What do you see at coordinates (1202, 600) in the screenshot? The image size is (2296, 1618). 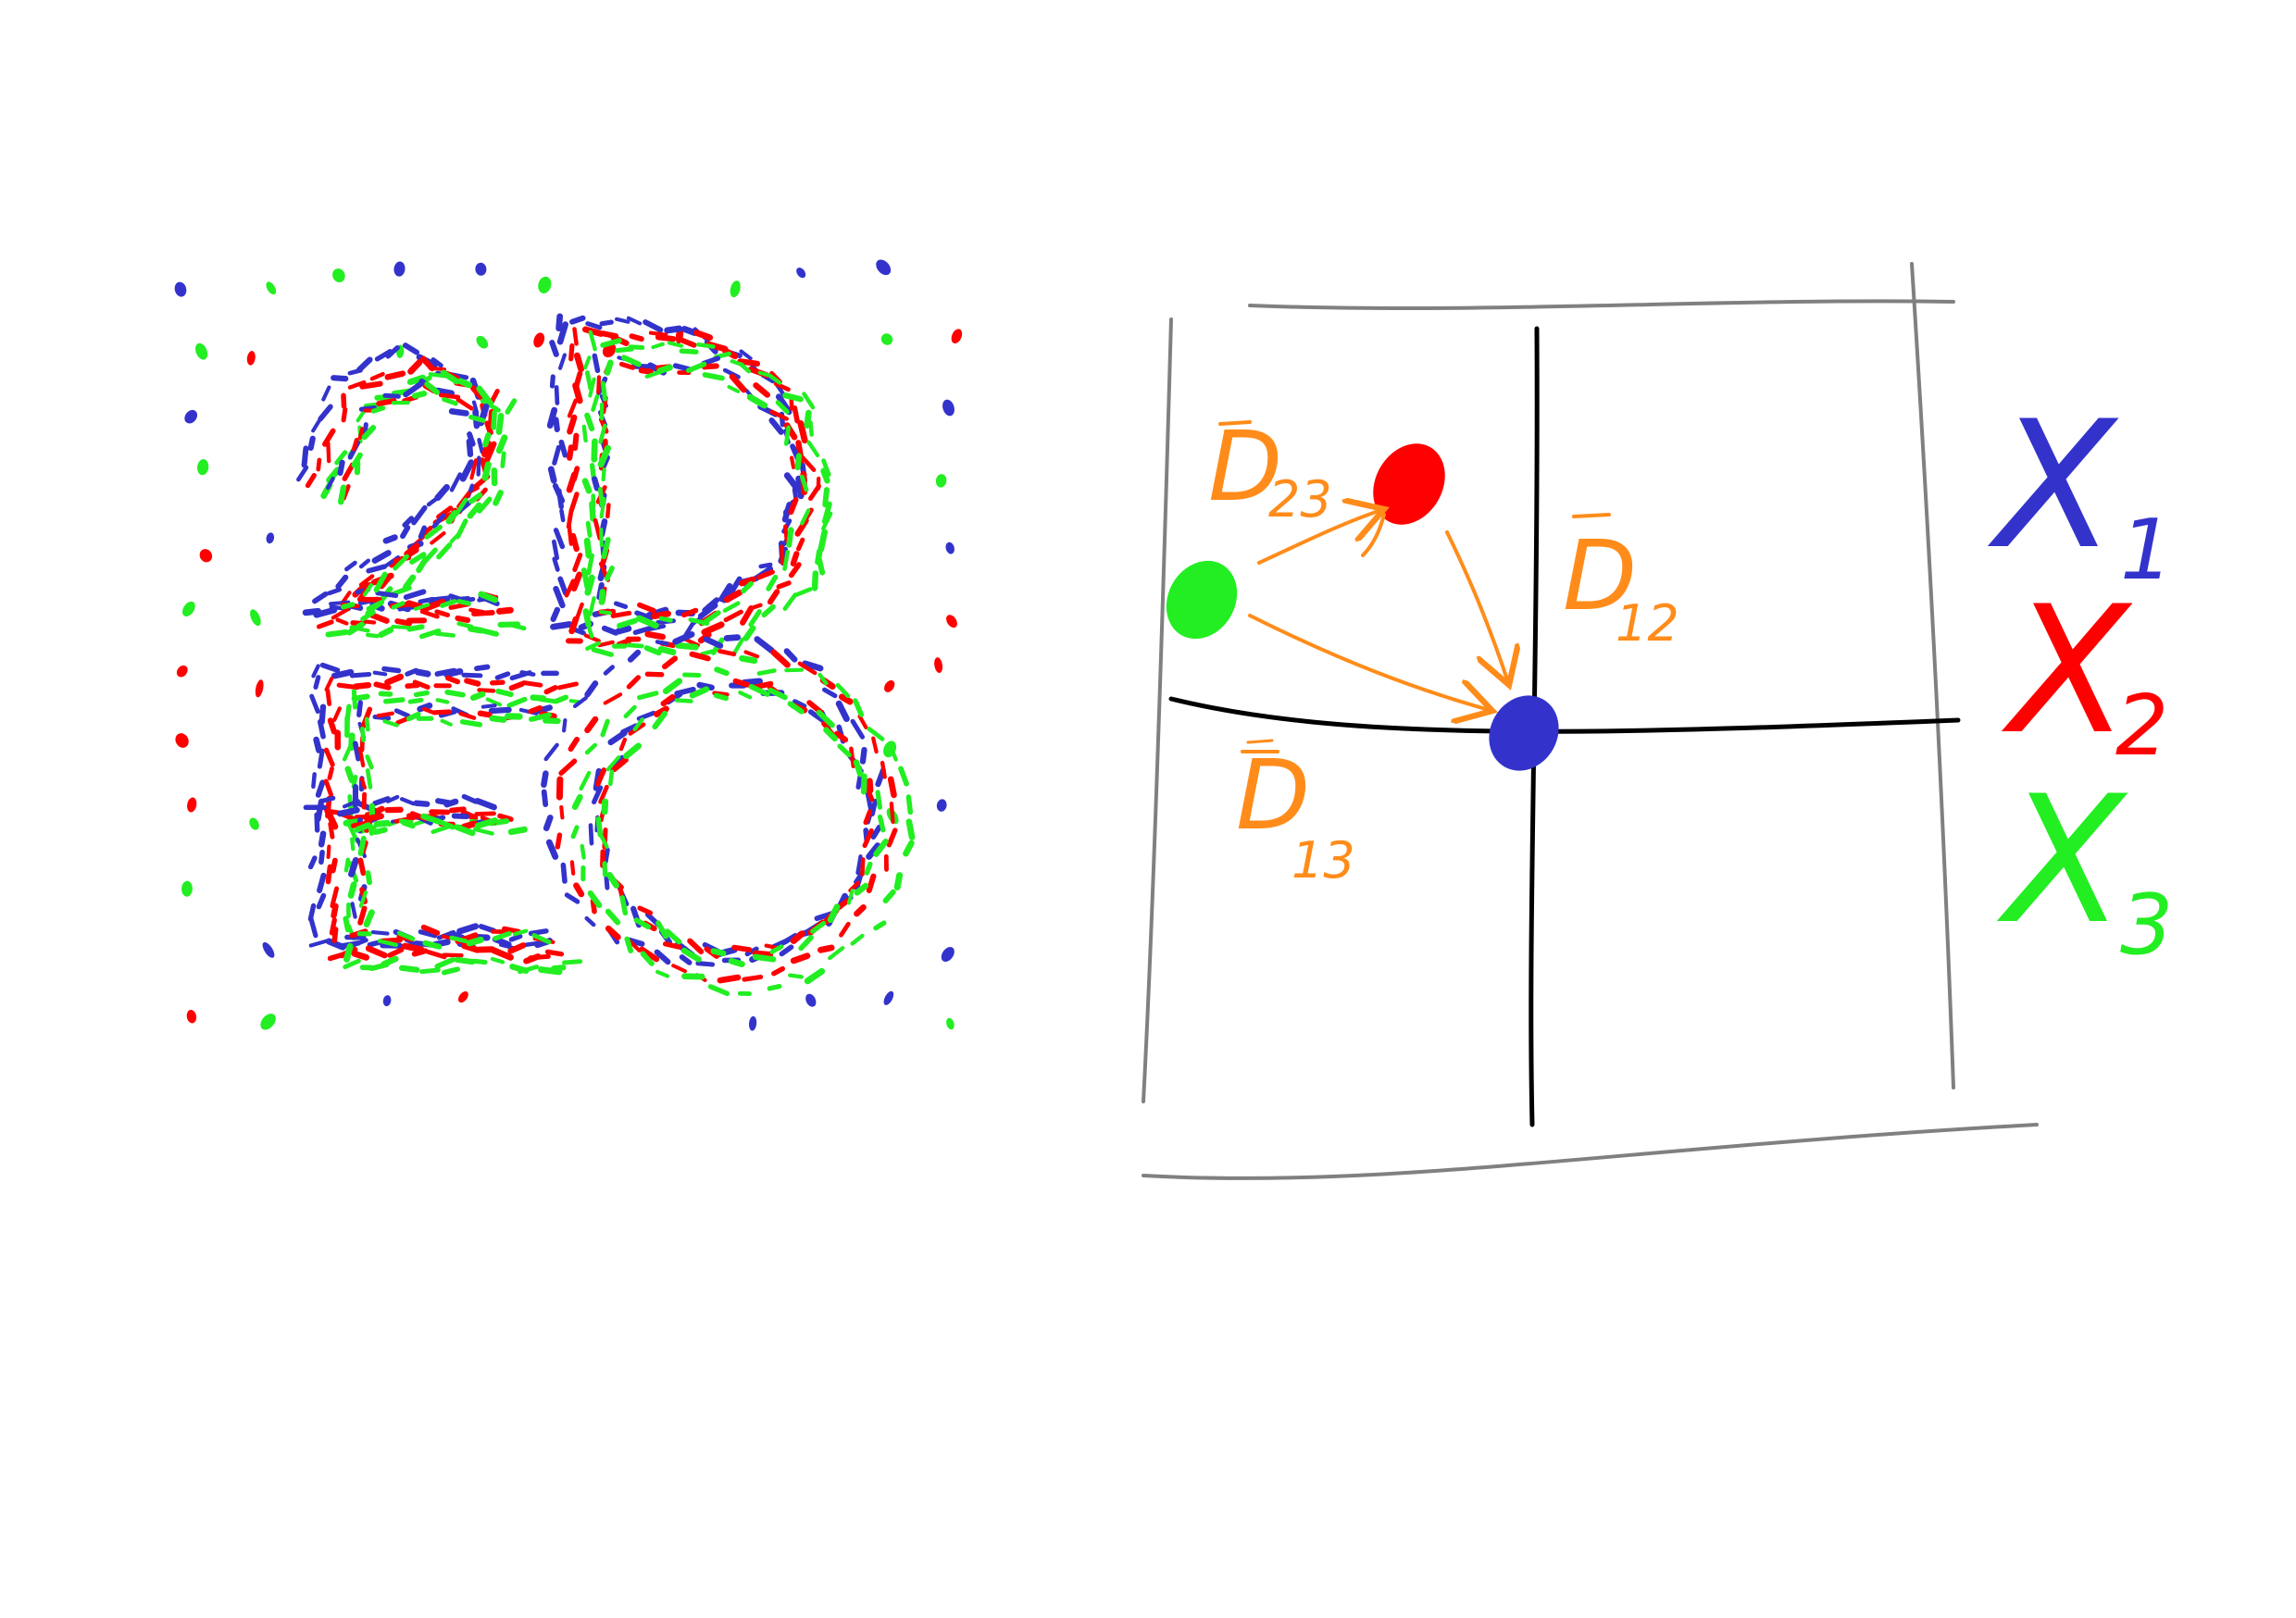 I see `point-x3` at bounding box center [1202, 600].